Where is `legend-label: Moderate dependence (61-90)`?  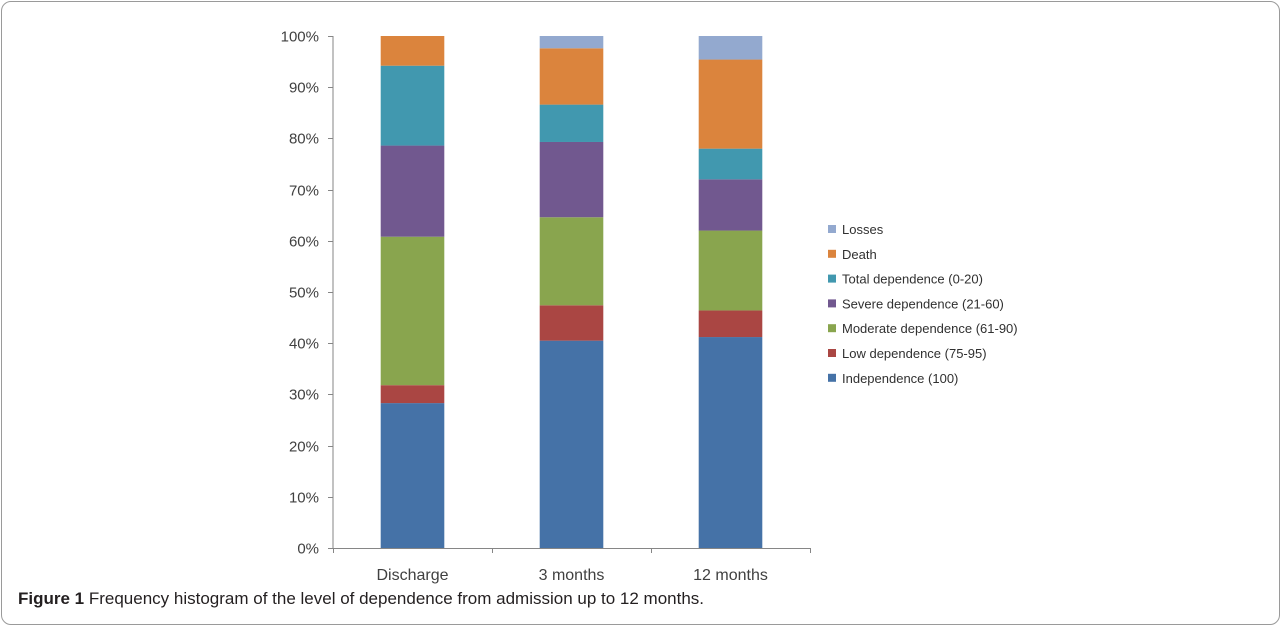 legend-label: Moderate dependence (61-90) is located at coordinates (930, 328).